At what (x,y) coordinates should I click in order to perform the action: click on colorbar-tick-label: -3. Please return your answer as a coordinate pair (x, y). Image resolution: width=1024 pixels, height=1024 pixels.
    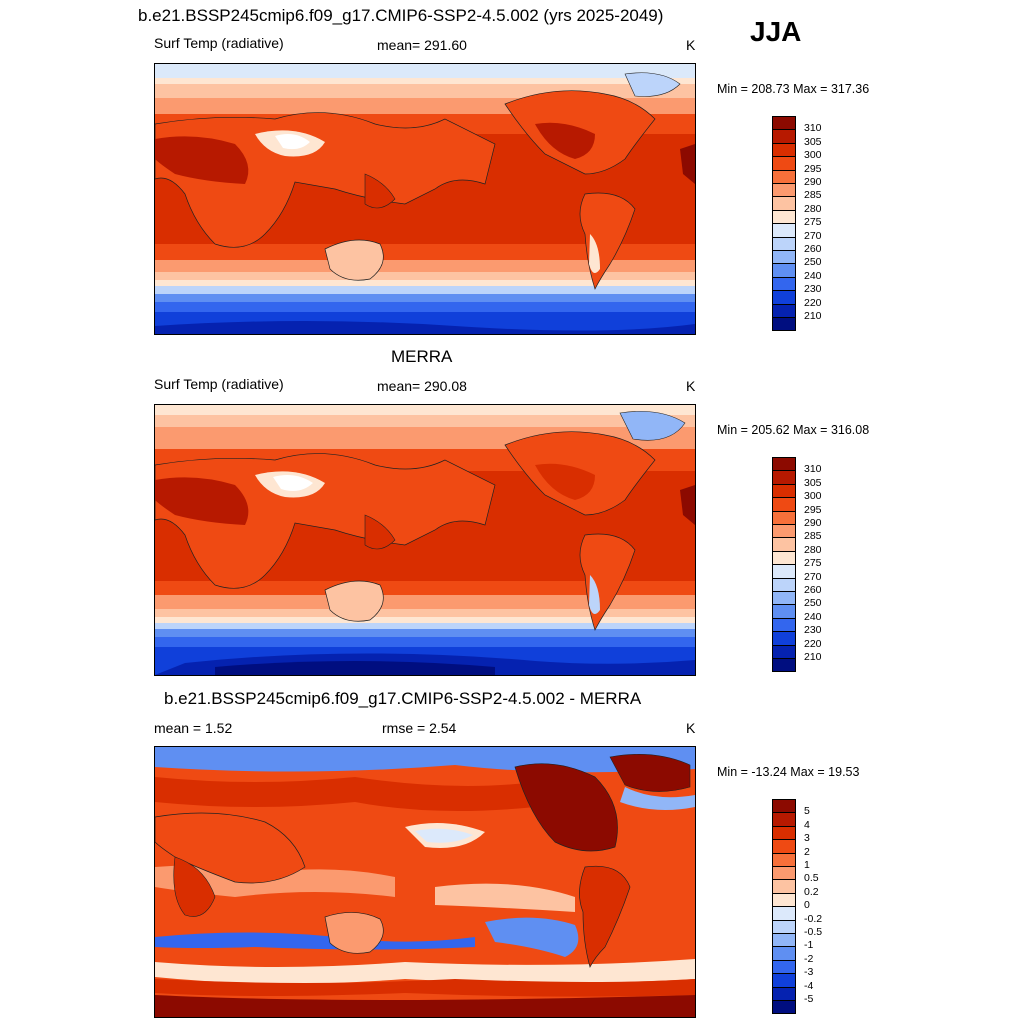
    Looking at the image, I should click on (809, 972).